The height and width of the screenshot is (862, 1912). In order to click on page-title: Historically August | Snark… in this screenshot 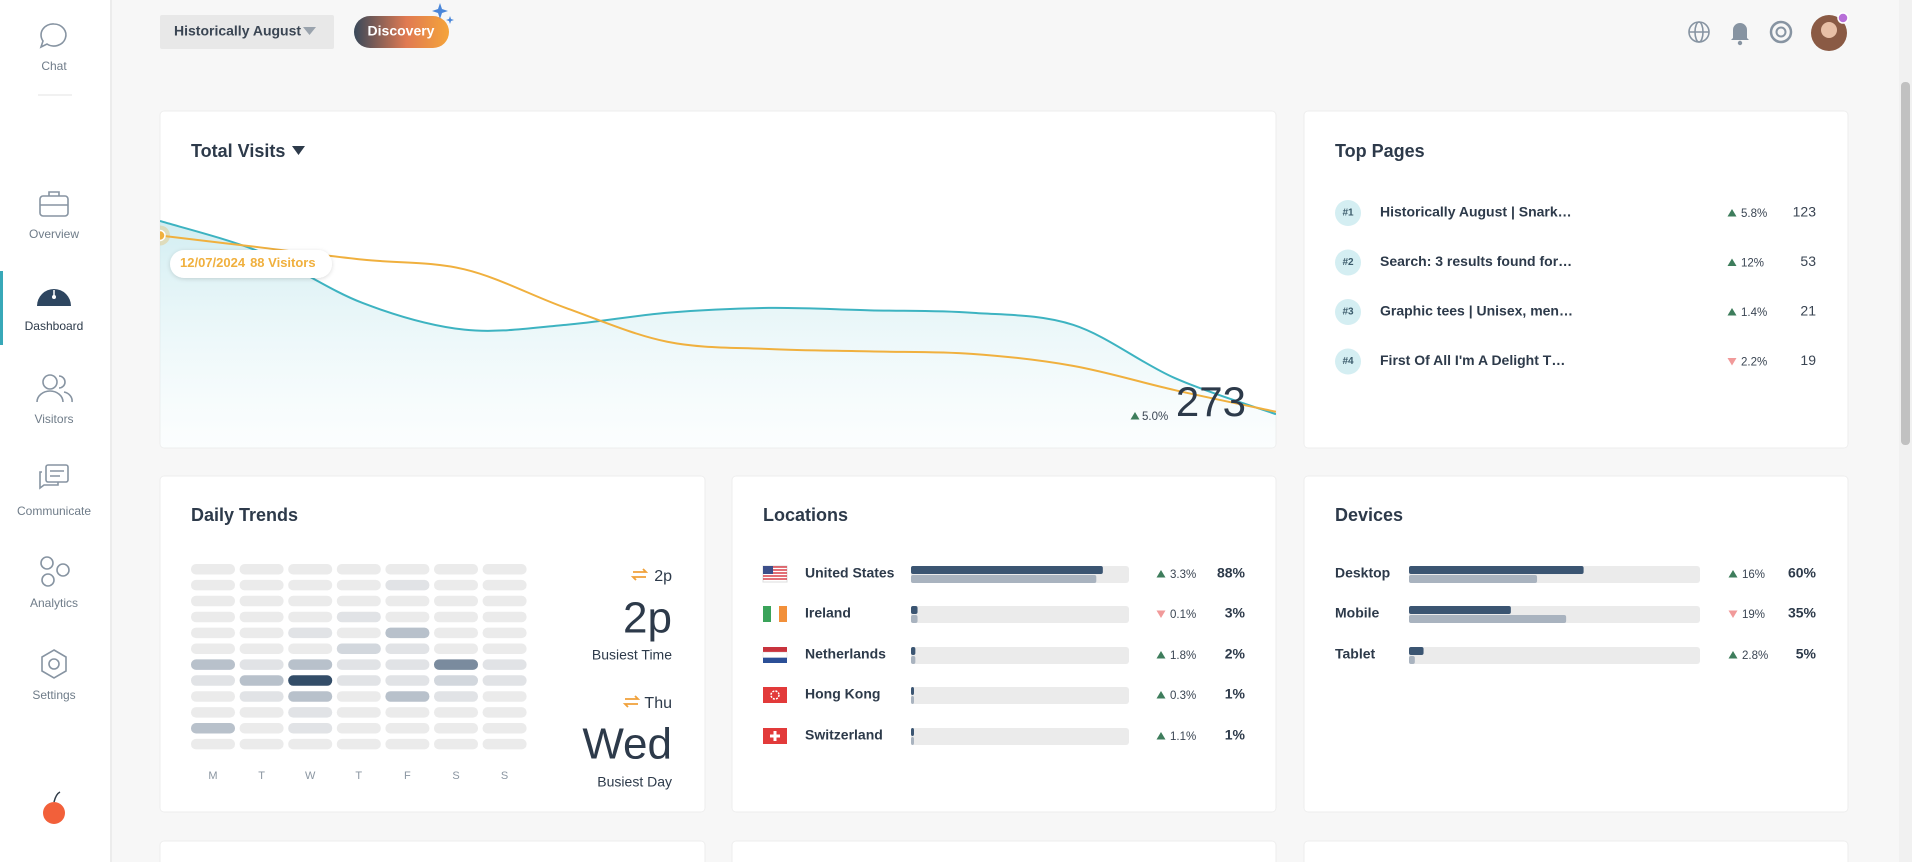, I will do `click(1476, 212)`.